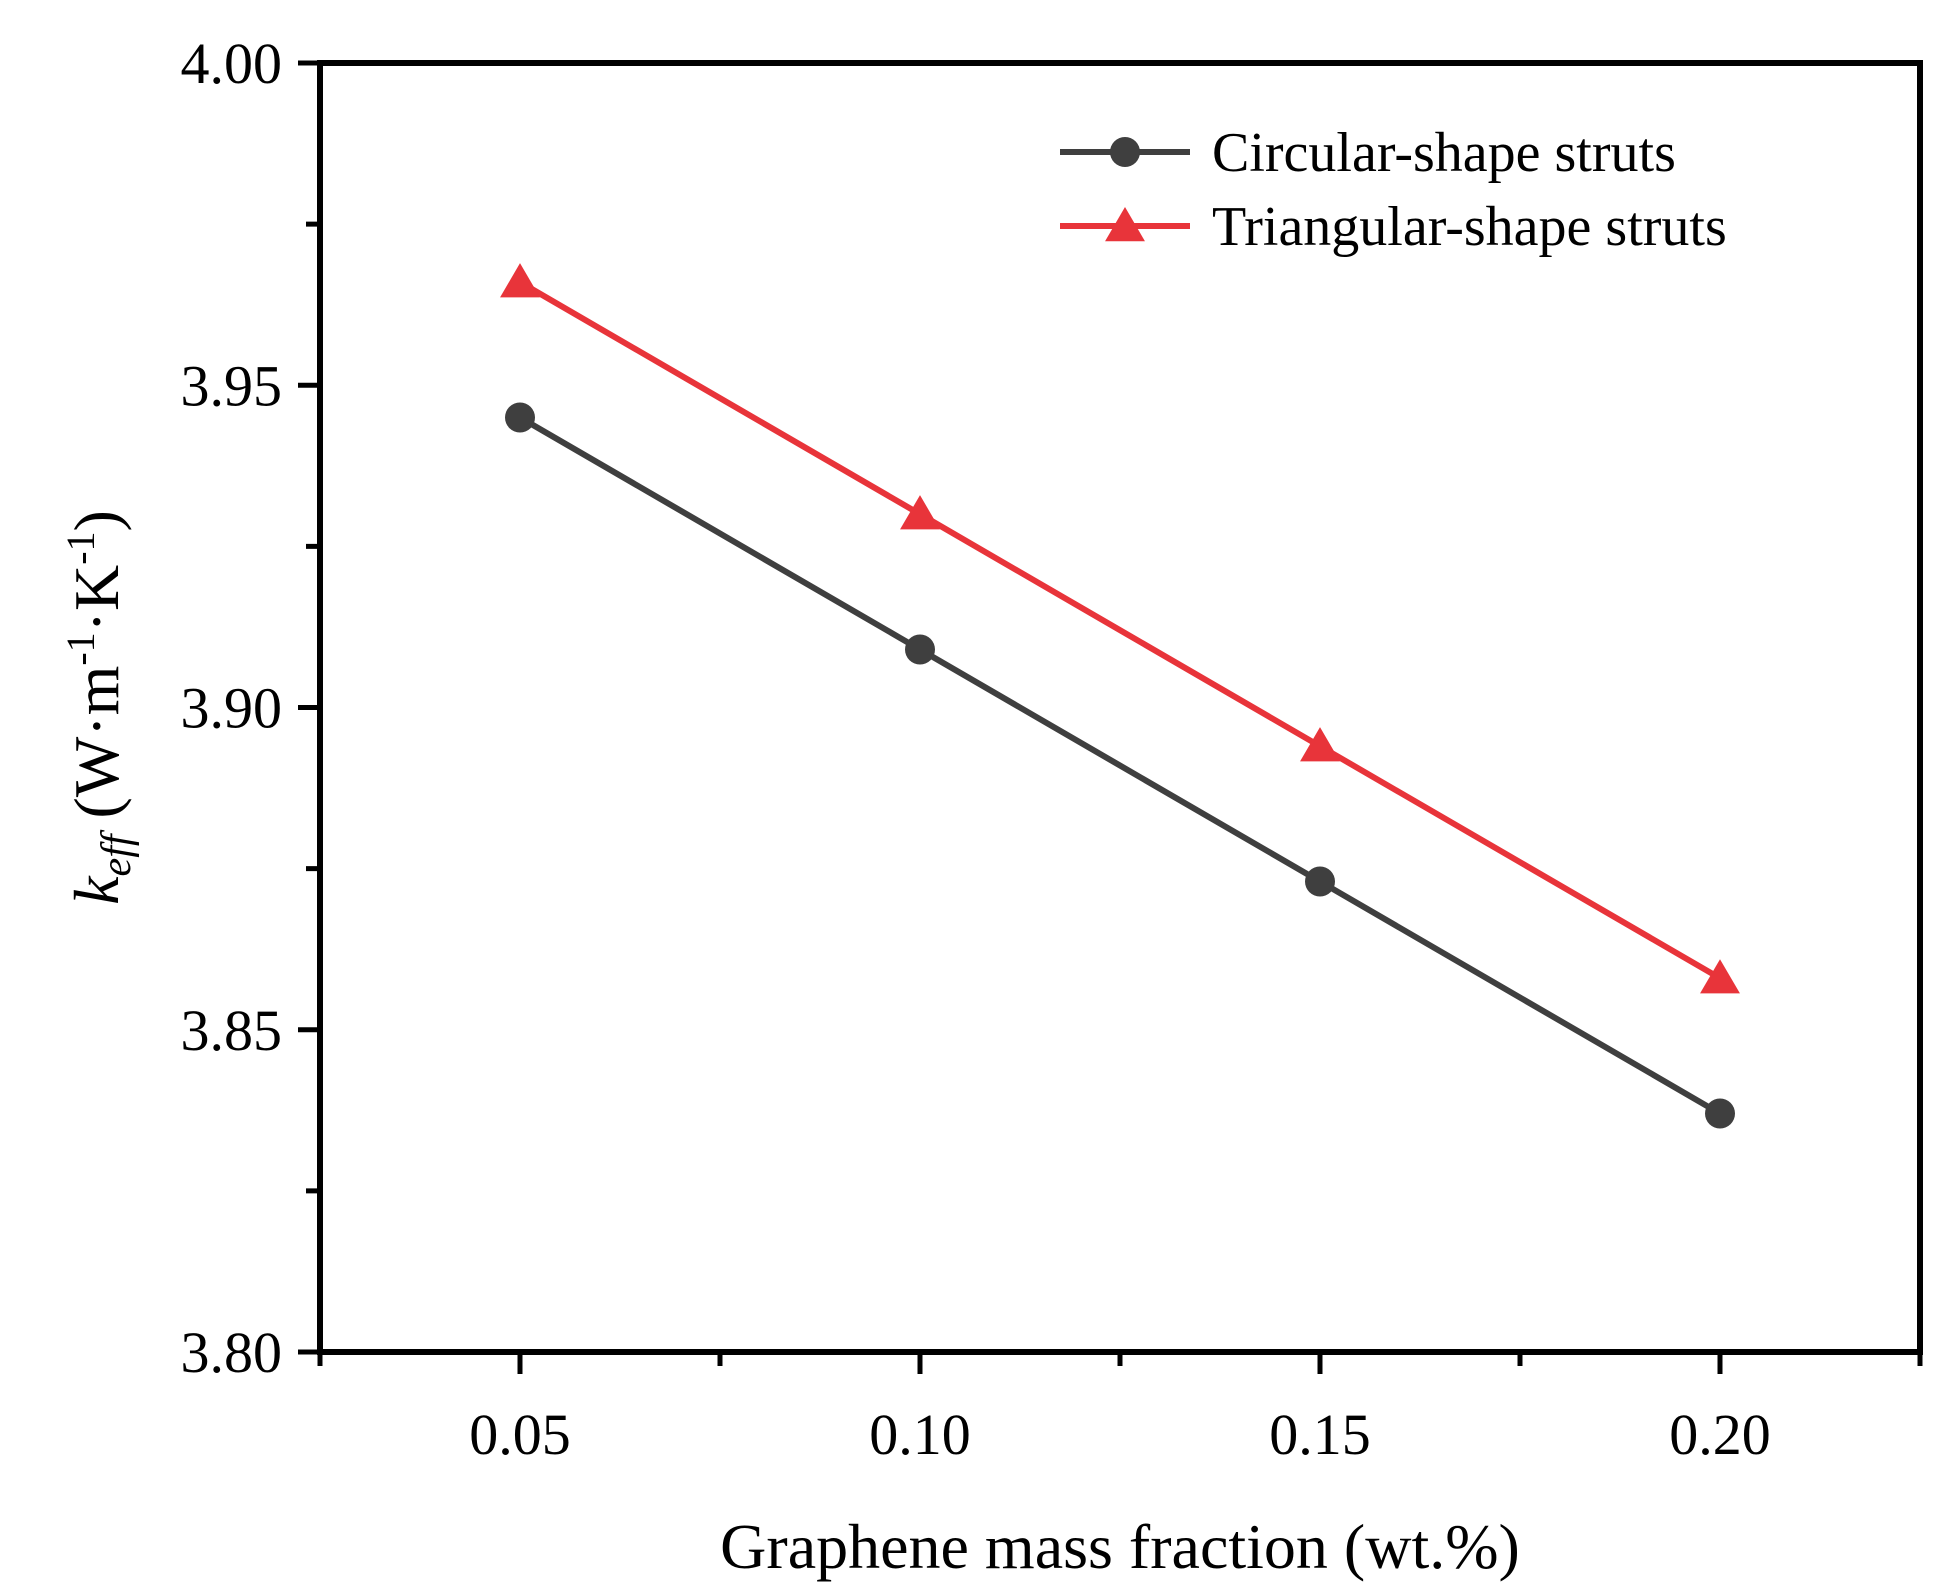 Image resolution: width=1950 pixels, height=1590 pixels. Describe the element at coordinates (117, 852) in the screenshot. I see `y-axis-label-subscript: eff` at that location.